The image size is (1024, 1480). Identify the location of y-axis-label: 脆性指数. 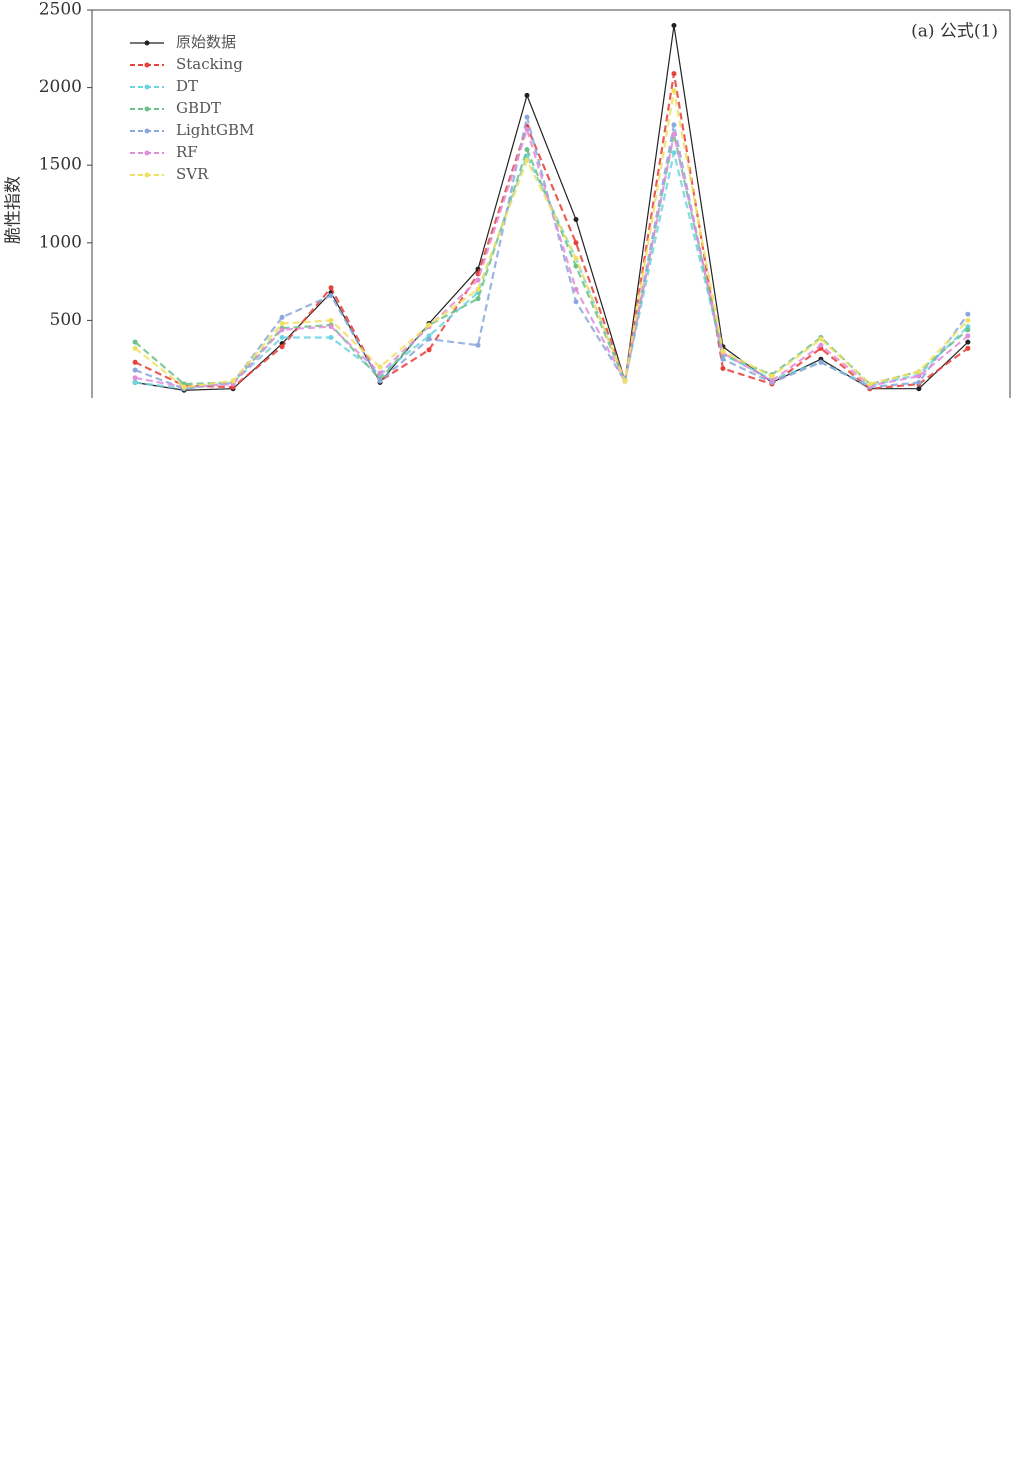
(14, 210).